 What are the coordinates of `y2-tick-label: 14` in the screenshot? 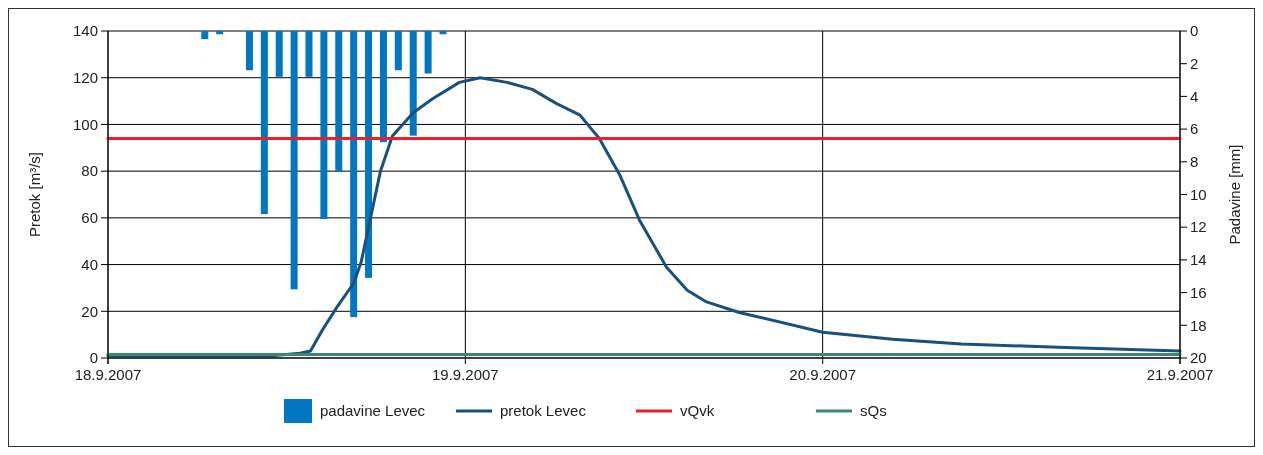 It's located at (1198, 260).